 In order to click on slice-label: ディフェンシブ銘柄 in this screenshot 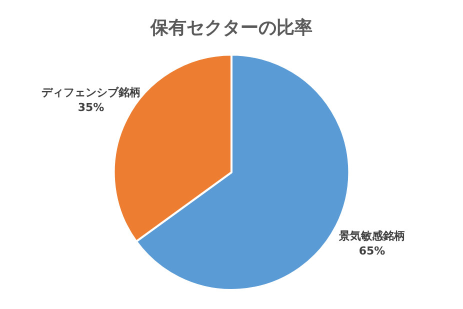, I will do `click(90, 93)`.